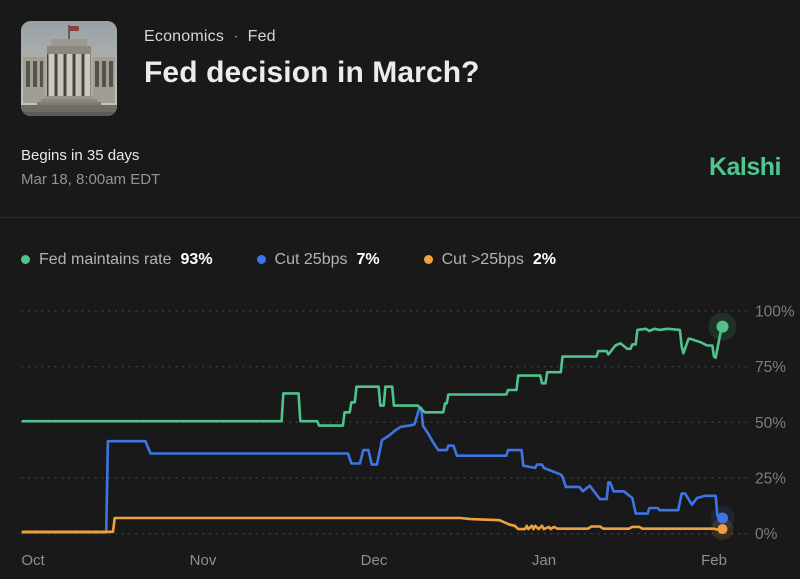  I want to click on fed-building-image, so click(69, 68).